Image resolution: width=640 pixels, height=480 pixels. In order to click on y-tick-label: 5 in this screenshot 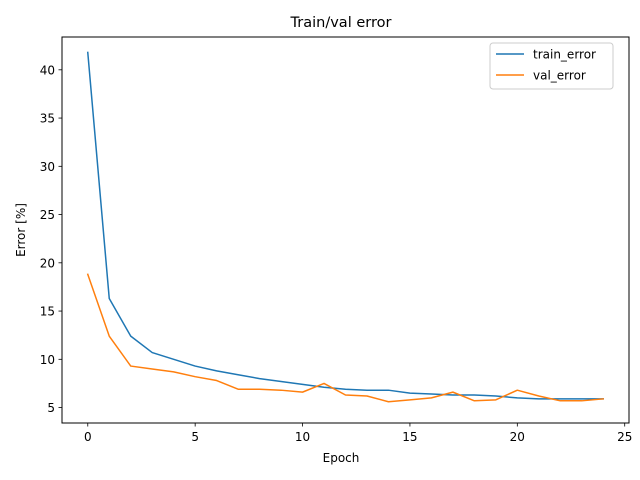, I will do `click(51, 408)`.